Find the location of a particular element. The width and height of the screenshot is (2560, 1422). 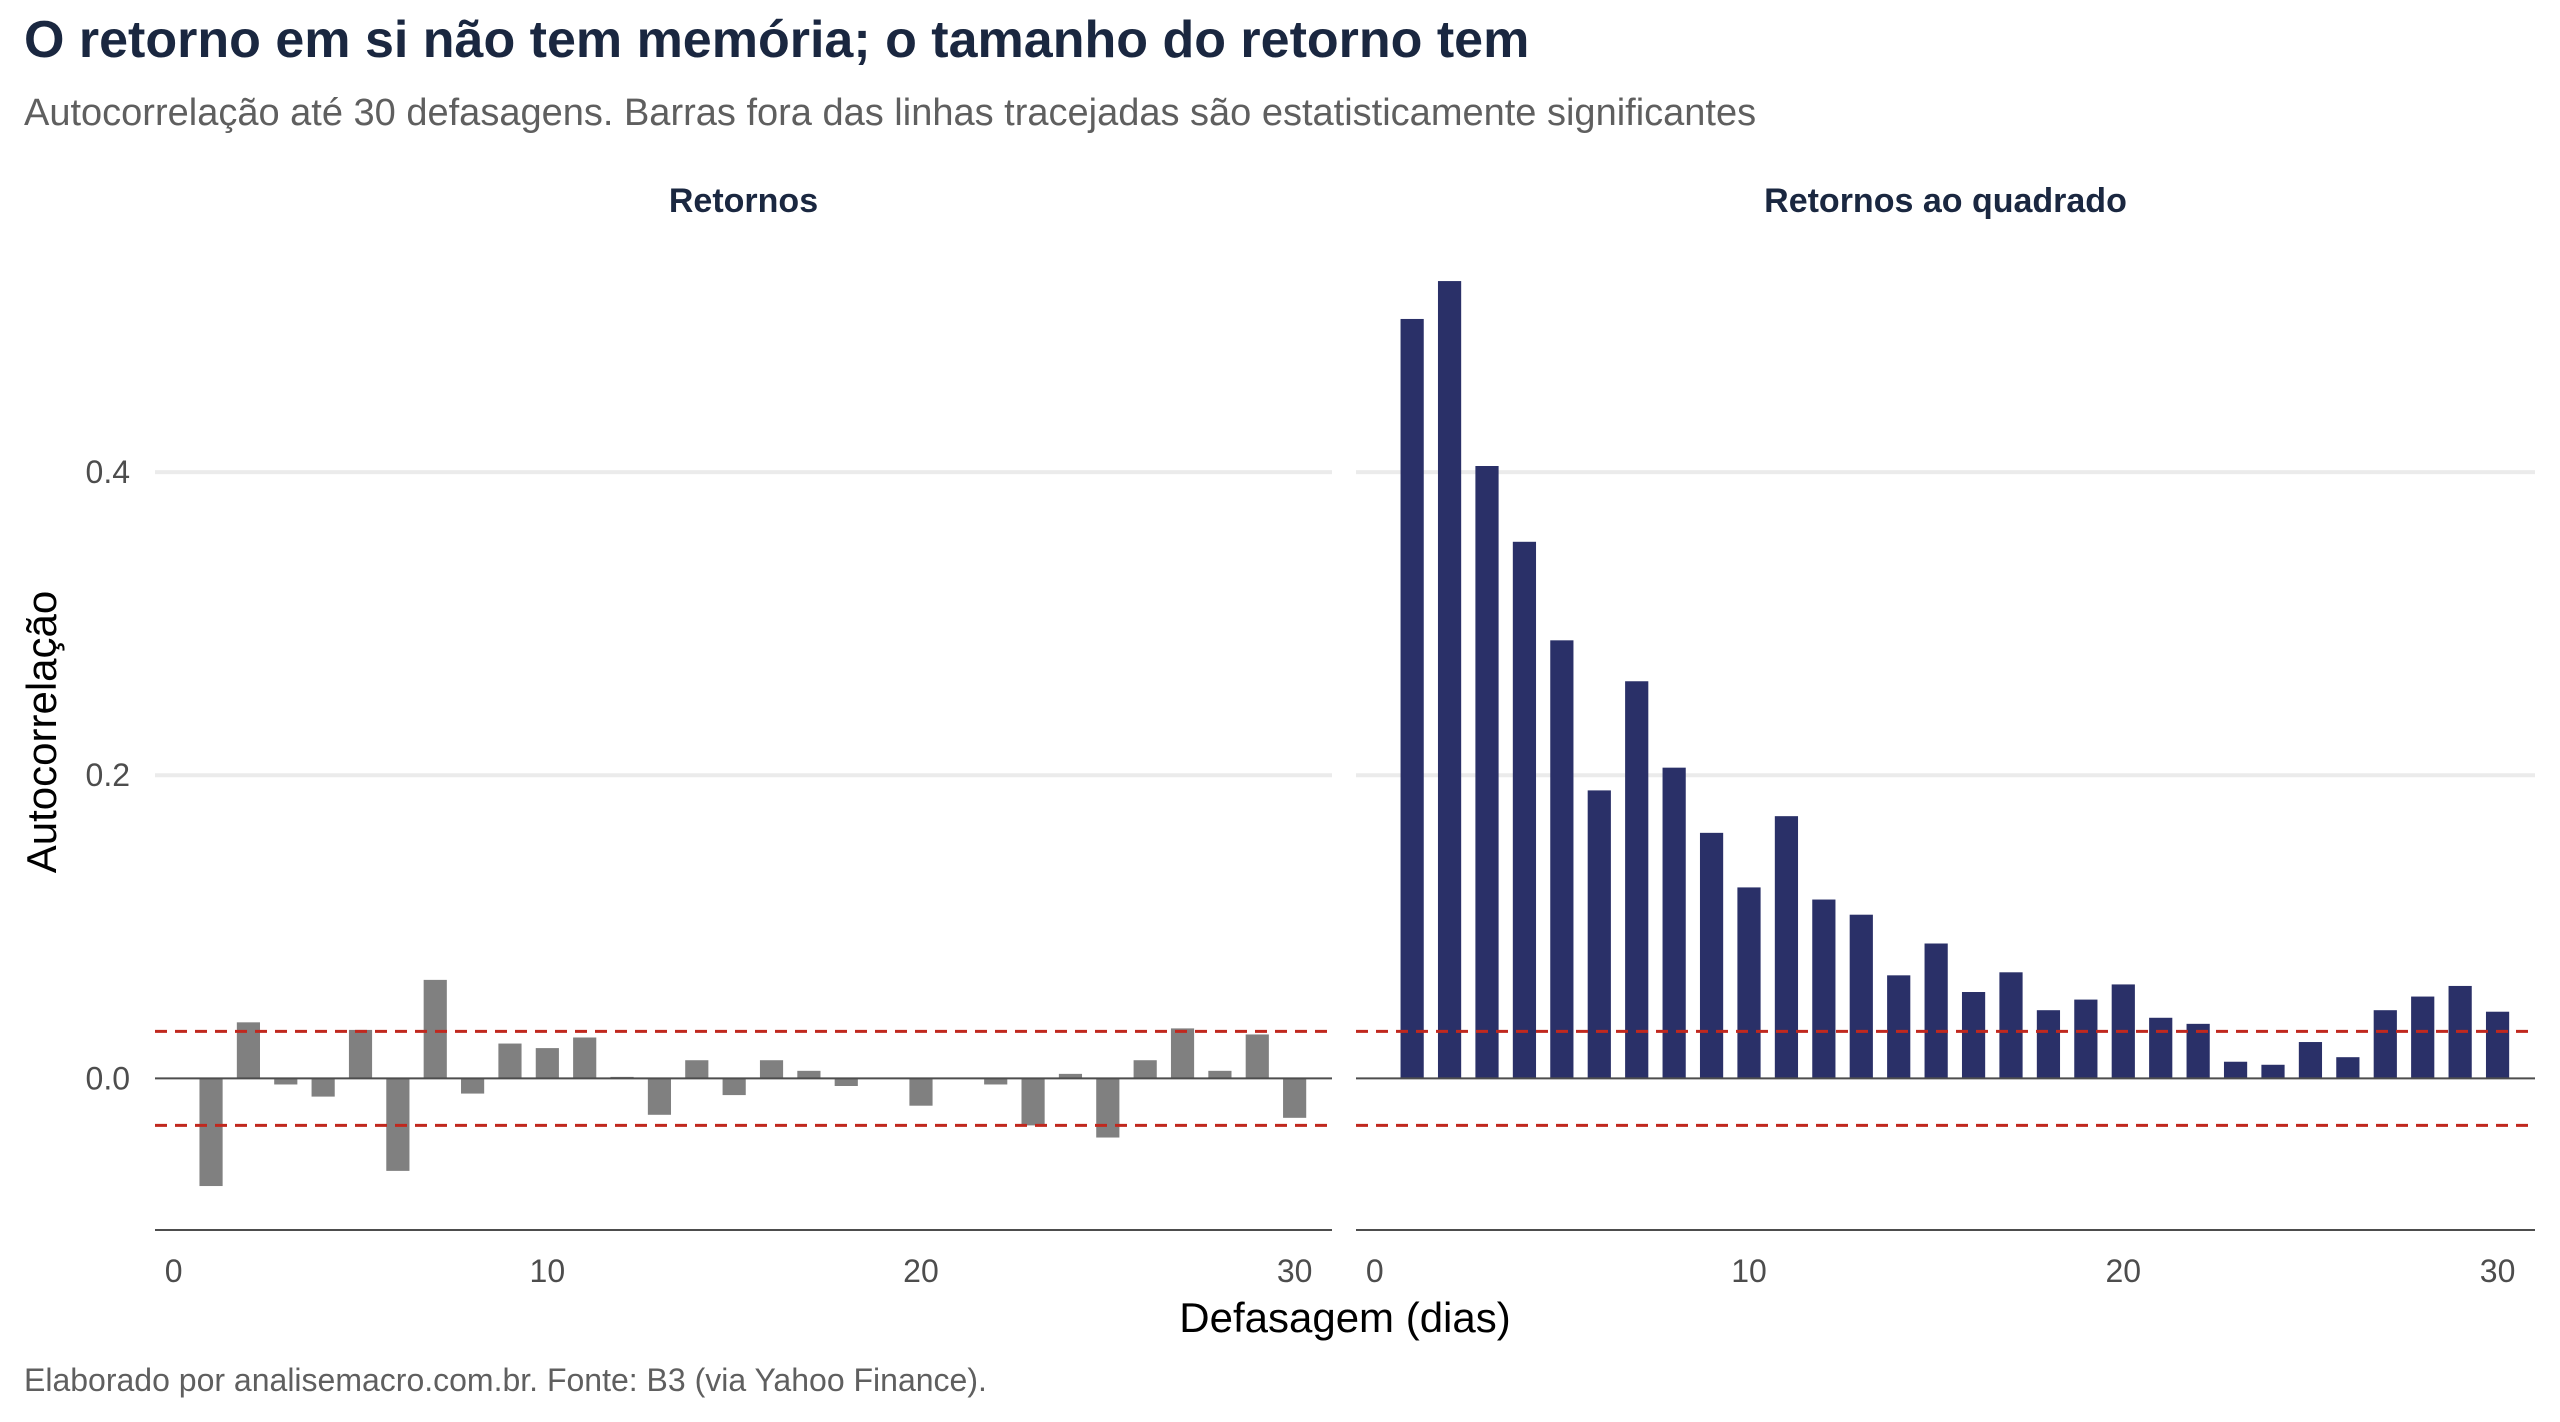

y-tick-label: 0.0 is located at coordinates (108, 1078).